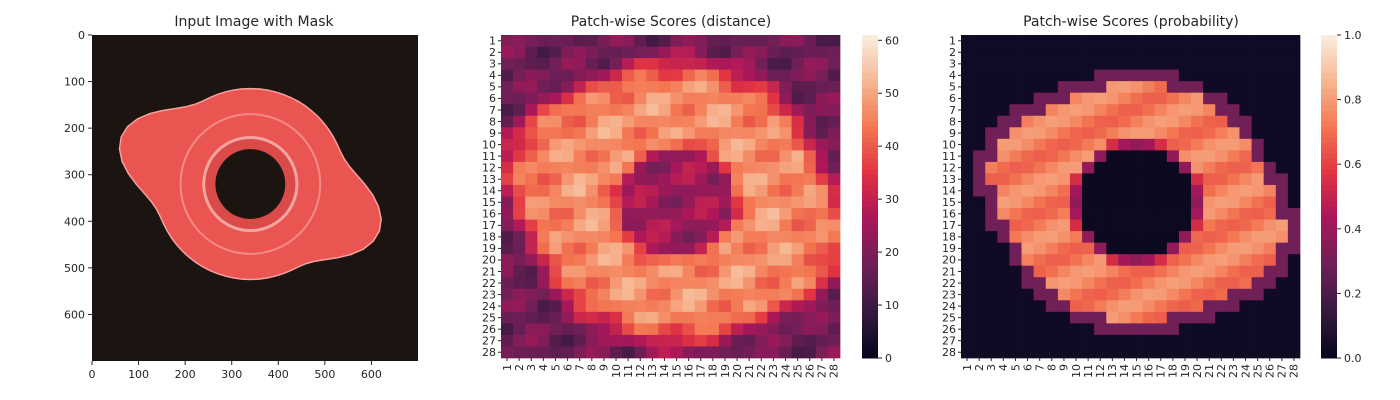  Describe the element at coordinates (489, 283) in the screenshot. I see `distance-row-tick-label: 22` at that location.